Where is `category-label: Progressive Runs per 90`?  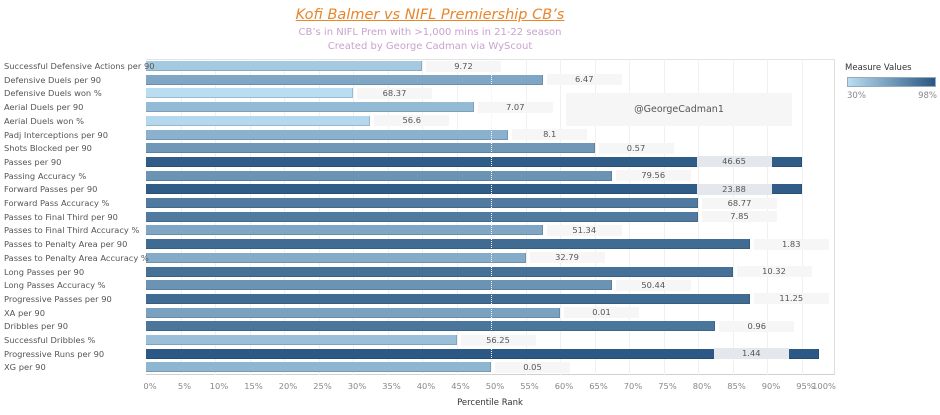 category-label: Progressive Runs per 90 is located at coordinates (54, 353).